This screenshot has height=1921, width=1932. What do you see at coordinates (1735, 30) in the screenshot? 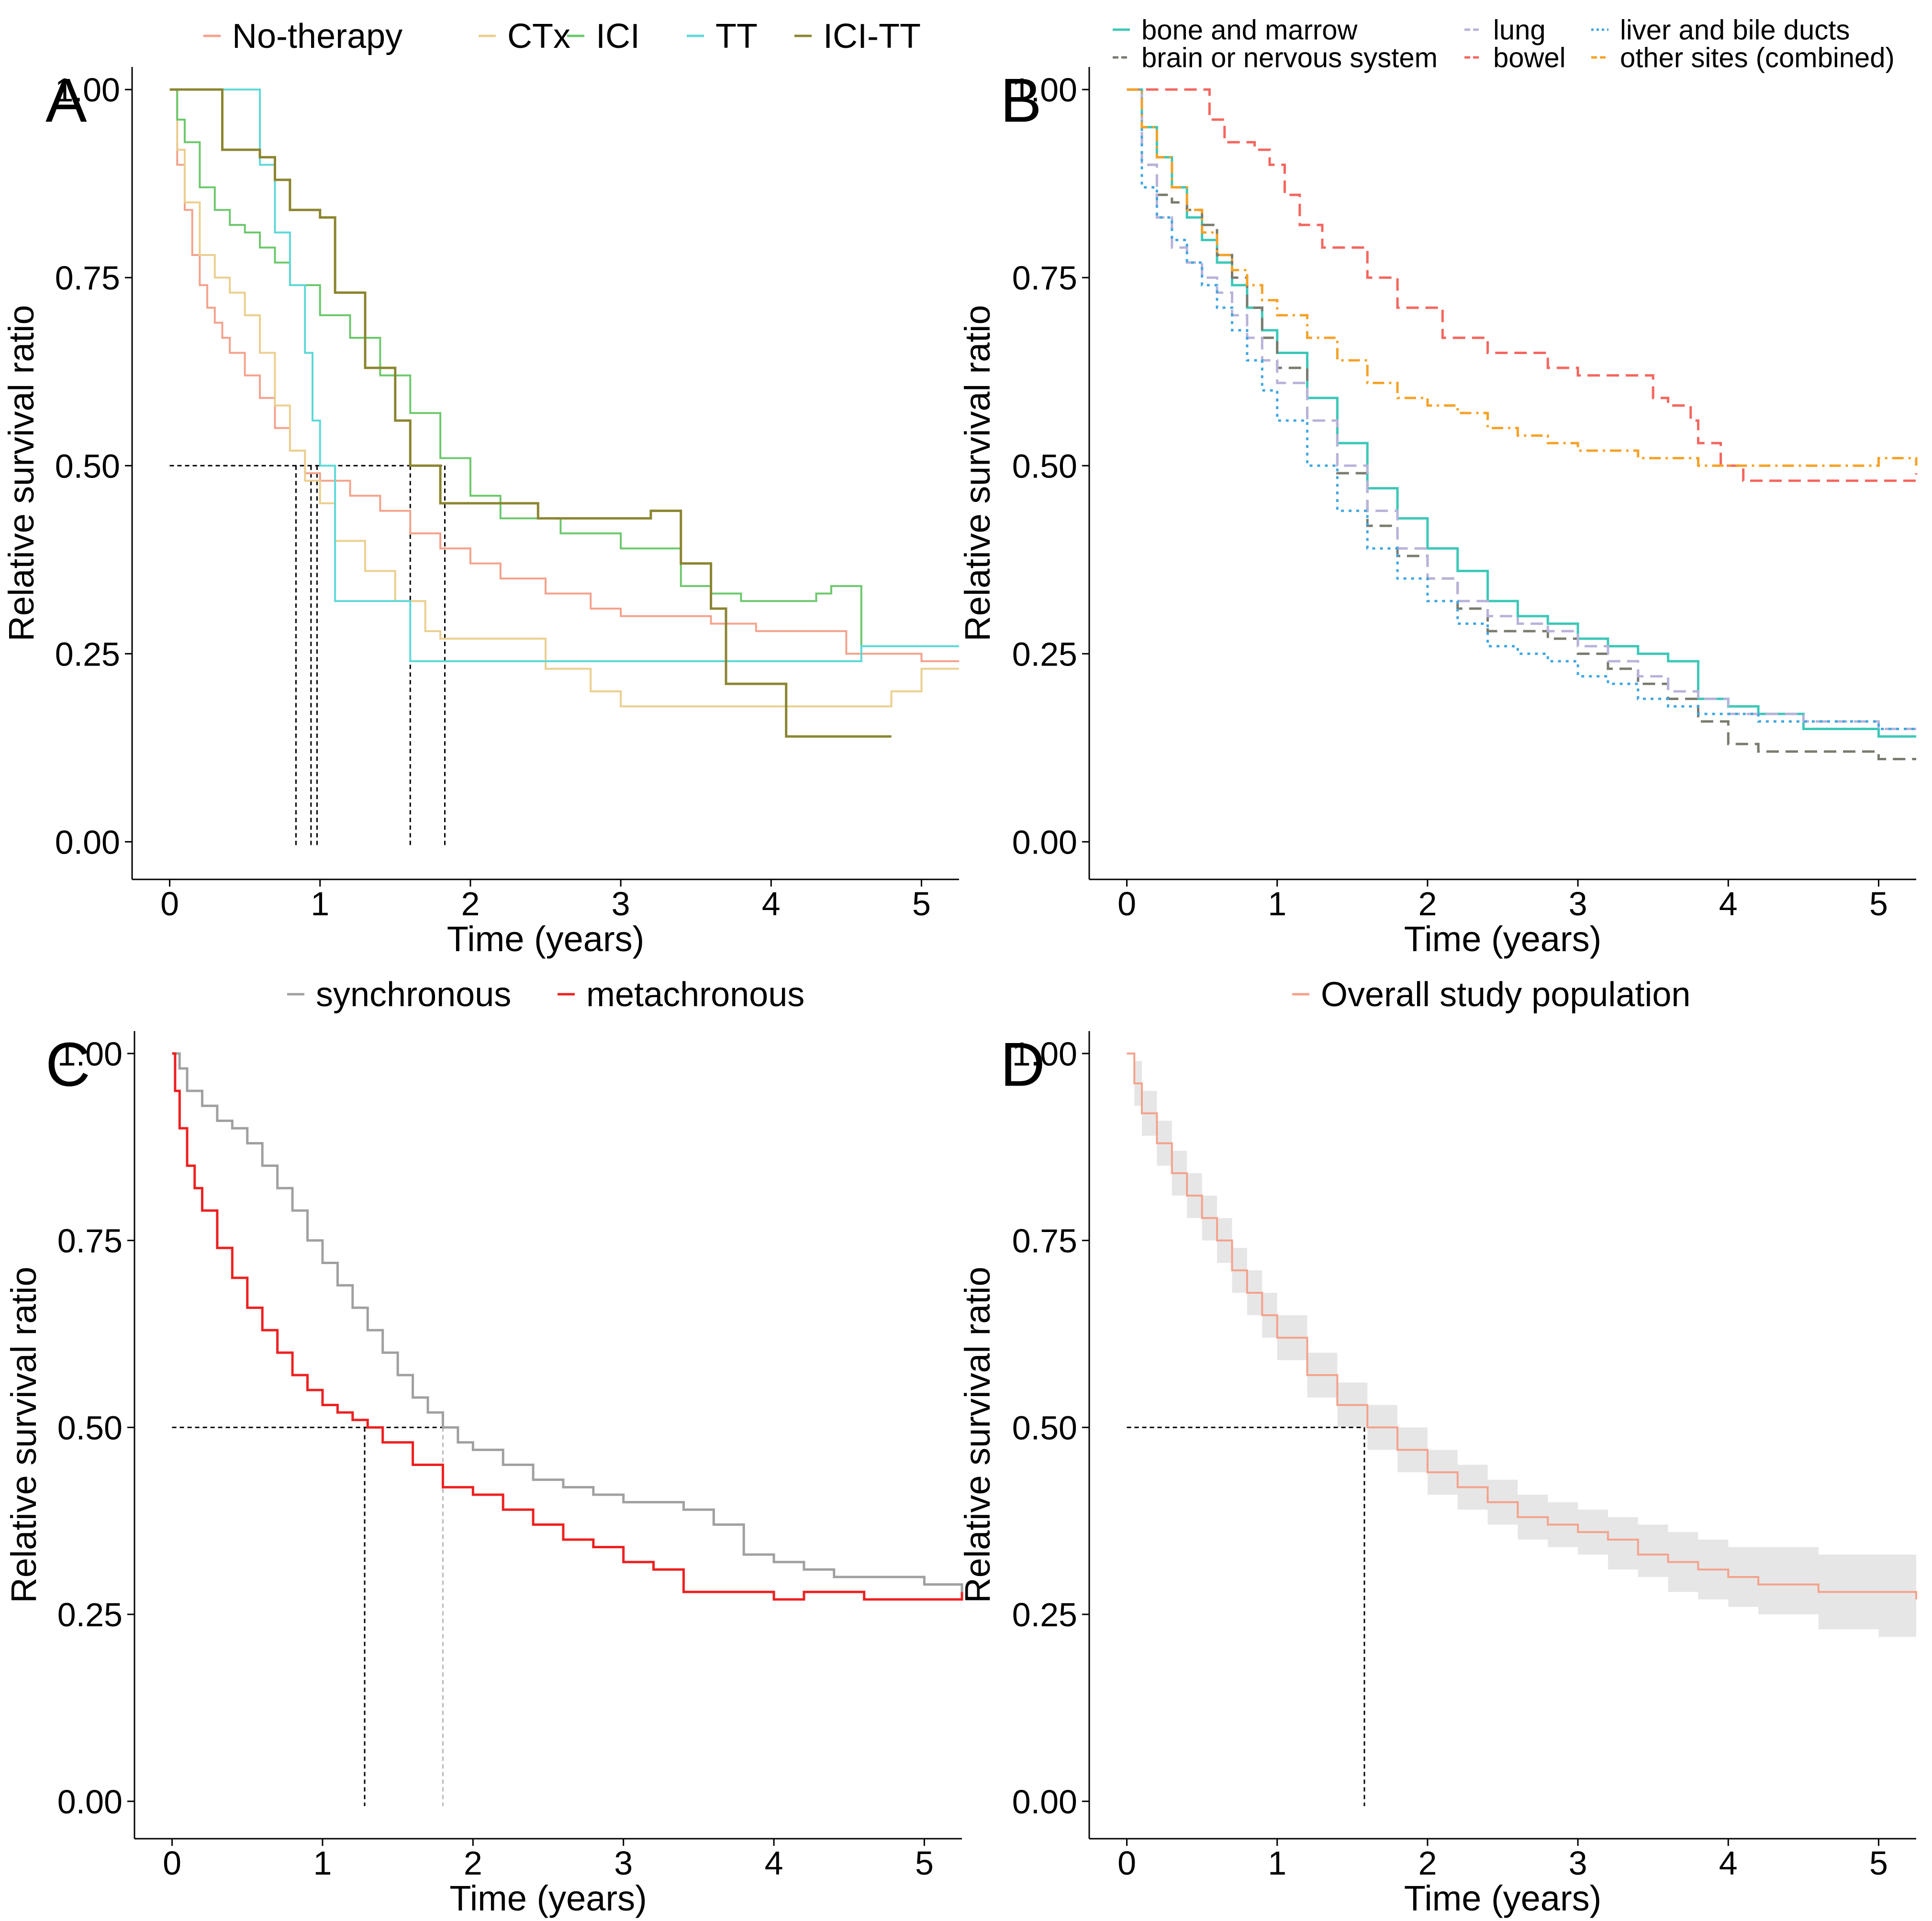
I see `legend-label: liver and bile ducts` at bounding box center [1735, 30].